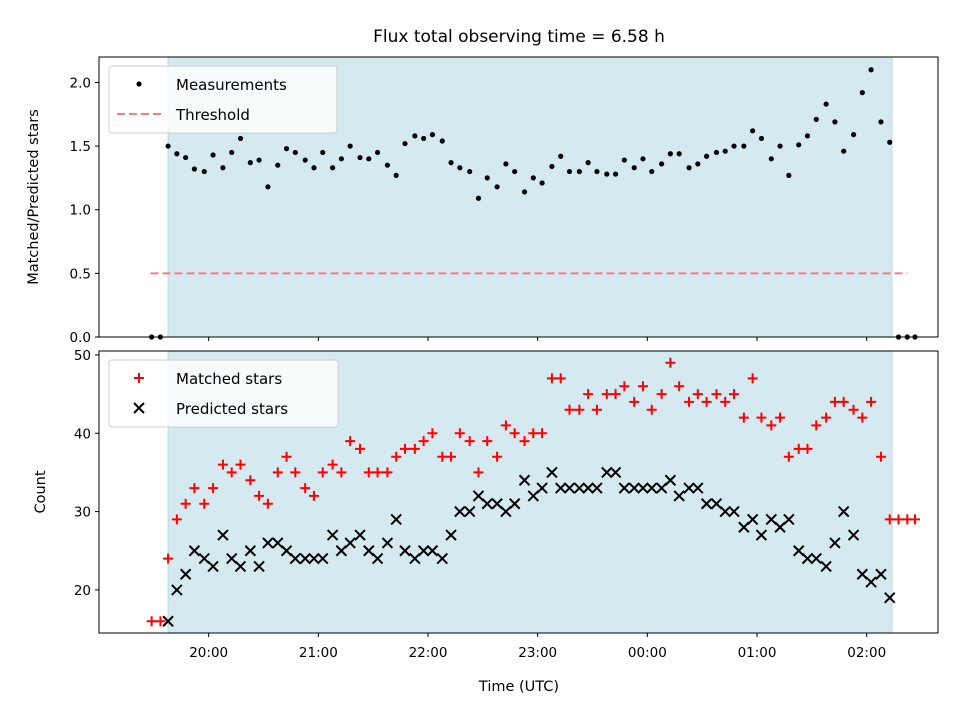 The height and width of the screenshot is (720, 960). Describe the element at coordinates (208, 653) in the screenshot. I see `x-tick-label: 20:00` at that location.